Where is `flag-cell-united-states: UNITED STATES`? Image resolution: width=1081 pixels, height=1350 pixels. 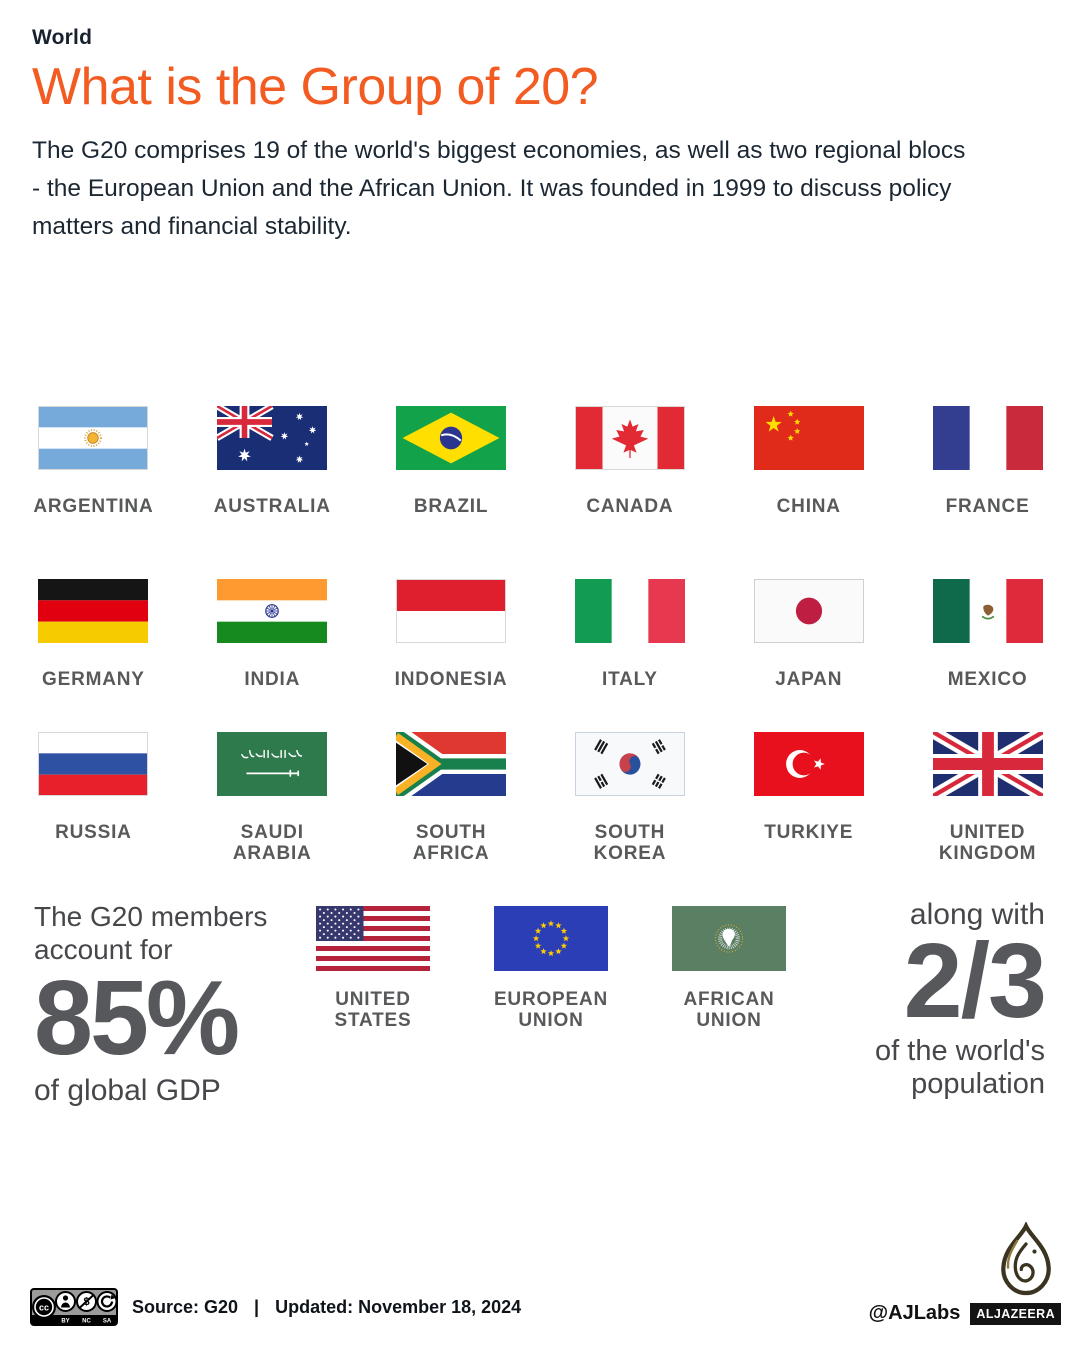
flag-cell-united-states: UNITED STATES is located at coordinates (373, 968).